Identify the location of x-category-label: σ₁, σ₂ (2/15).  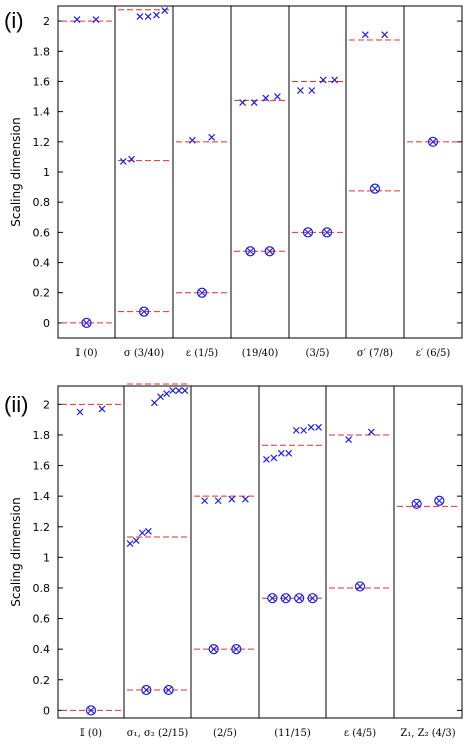
(158, 733).